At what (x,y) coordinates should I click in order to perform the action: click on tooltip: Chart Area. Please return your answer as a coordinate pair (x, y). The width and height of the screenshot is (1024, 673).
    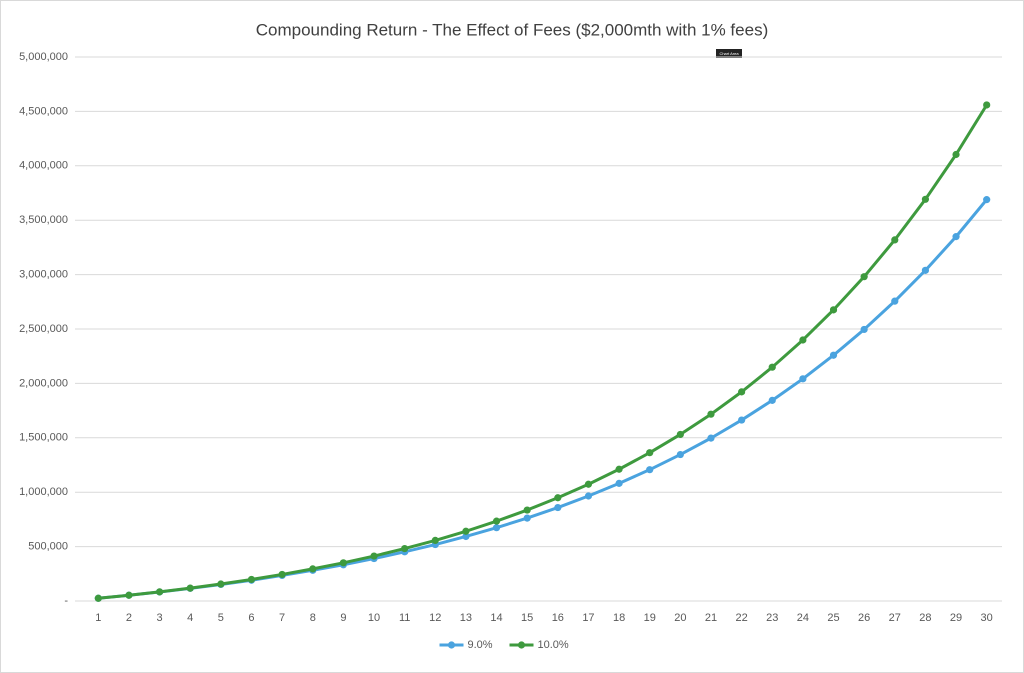
    Looking at the image, I should click on (729, 53).